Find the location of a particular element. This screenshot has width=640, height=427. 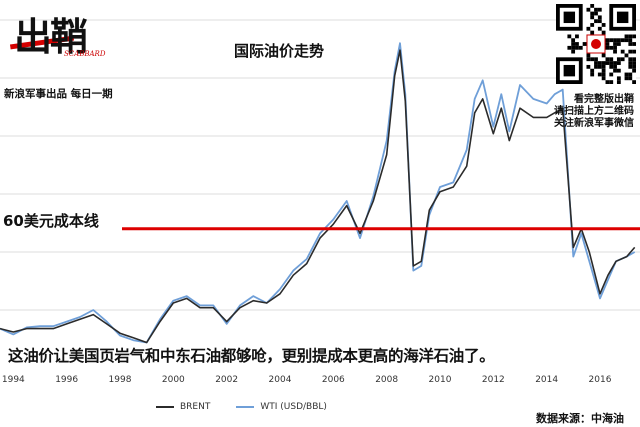

x-tick-label: 2008 is located at coordinates (386, 380).